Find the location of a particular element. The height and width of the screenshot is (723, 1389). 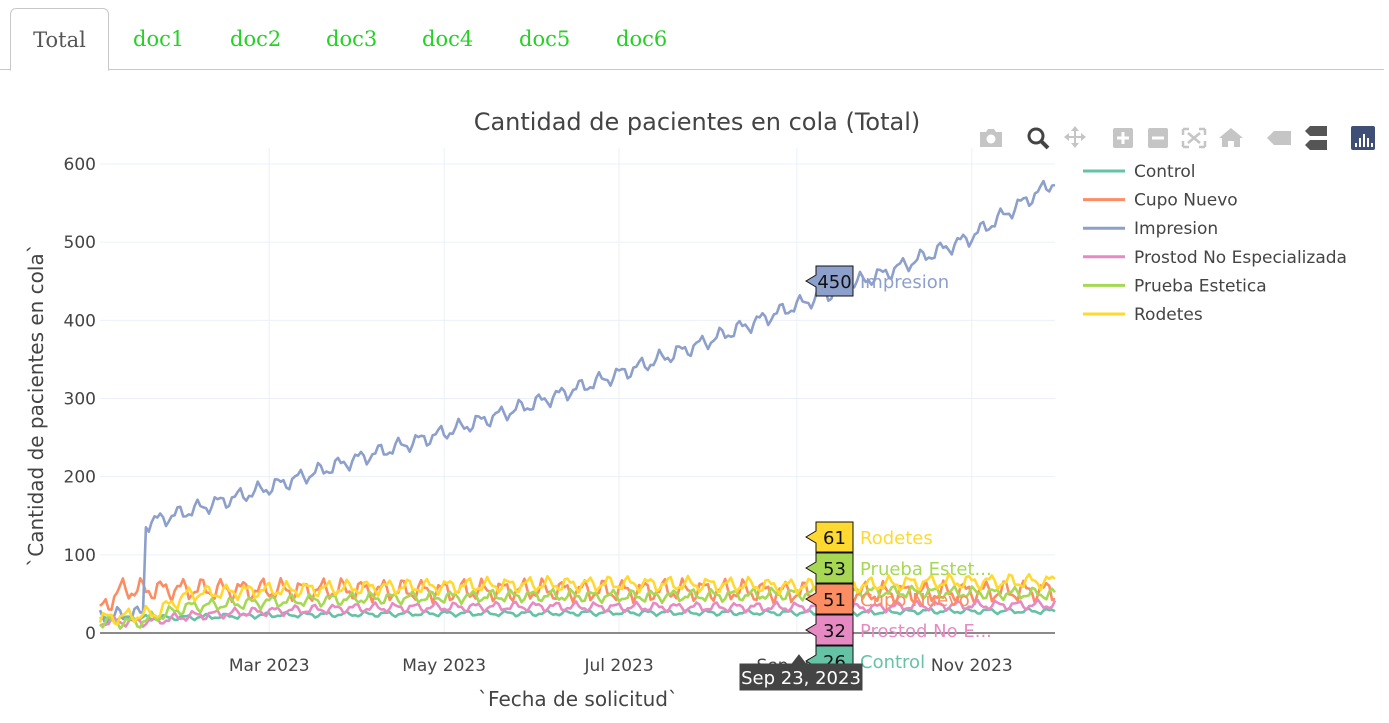

hover-series-label: Impresion is located at coordinates (904, 282).